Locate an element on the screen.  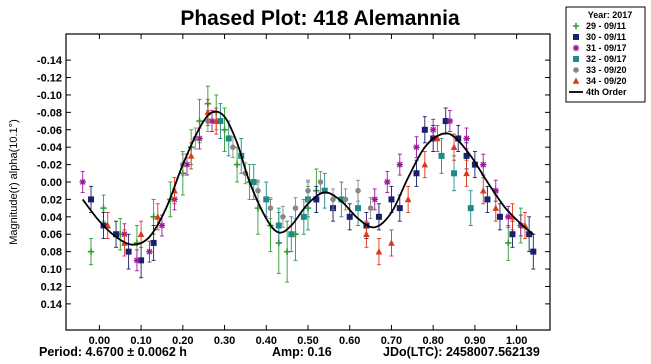
legend-entry: 29 - 09/11 is located at coordinates (599, 26).